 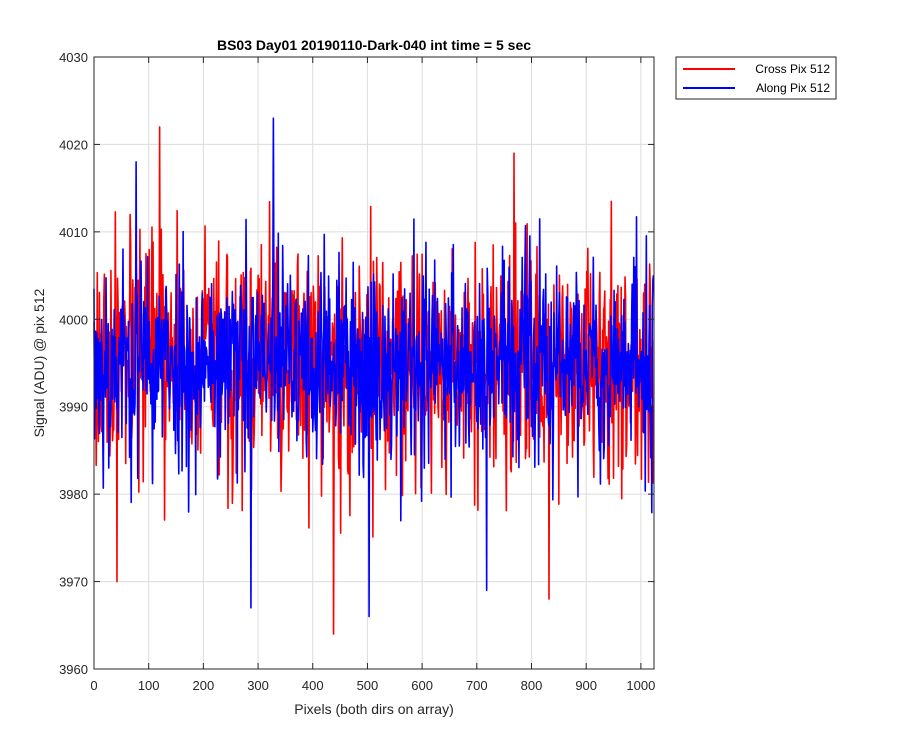 I want to click on y-tick-label: 4030, so click(x=73, y=57).